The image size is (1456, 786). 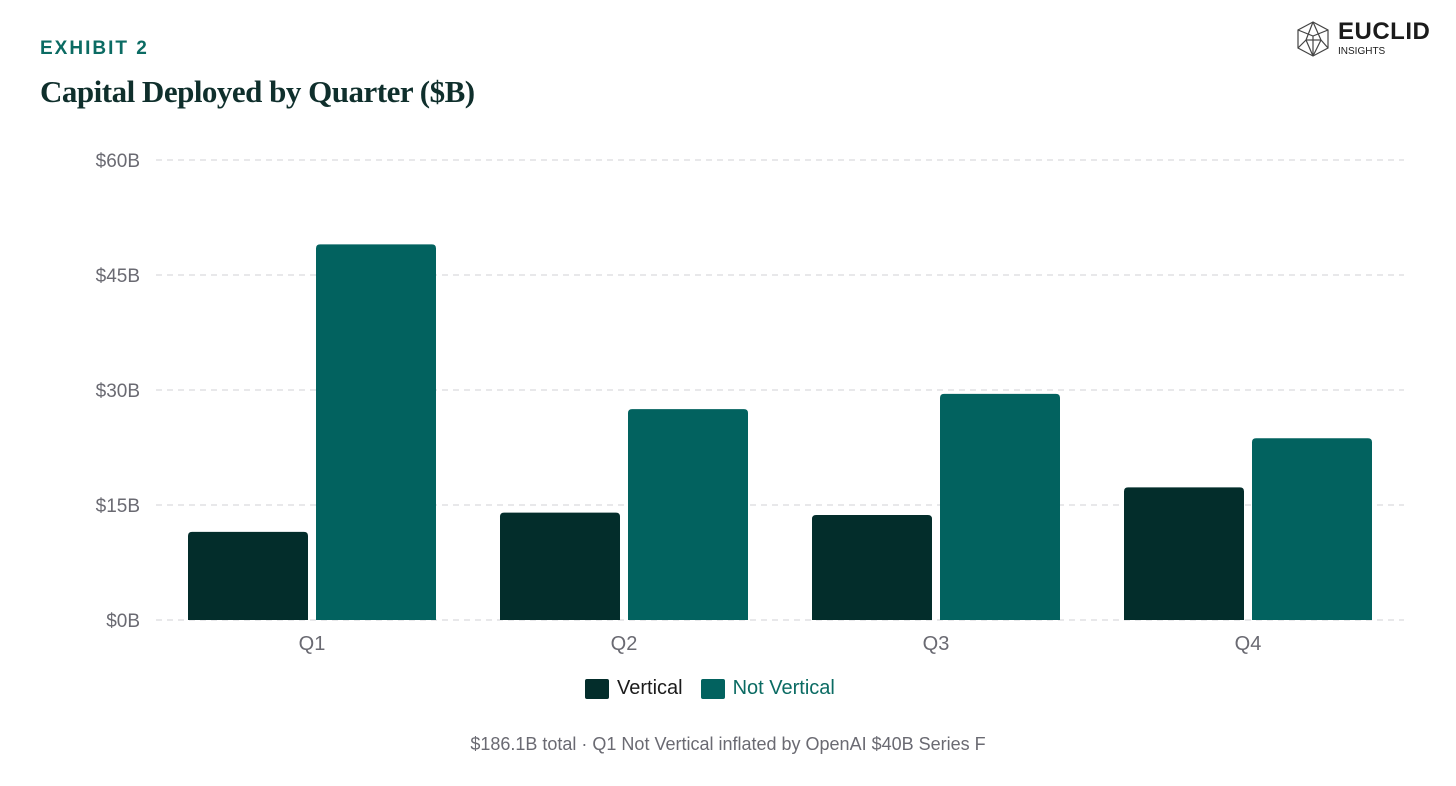 I want to click on bar-vertical-q2, so click(x=560, y=566).